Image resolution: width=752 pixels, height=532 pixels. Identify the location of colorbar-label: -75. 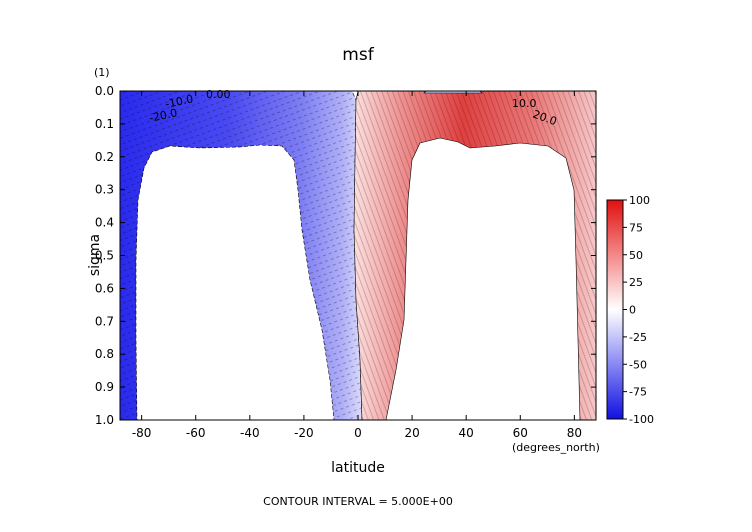
(638, 392).